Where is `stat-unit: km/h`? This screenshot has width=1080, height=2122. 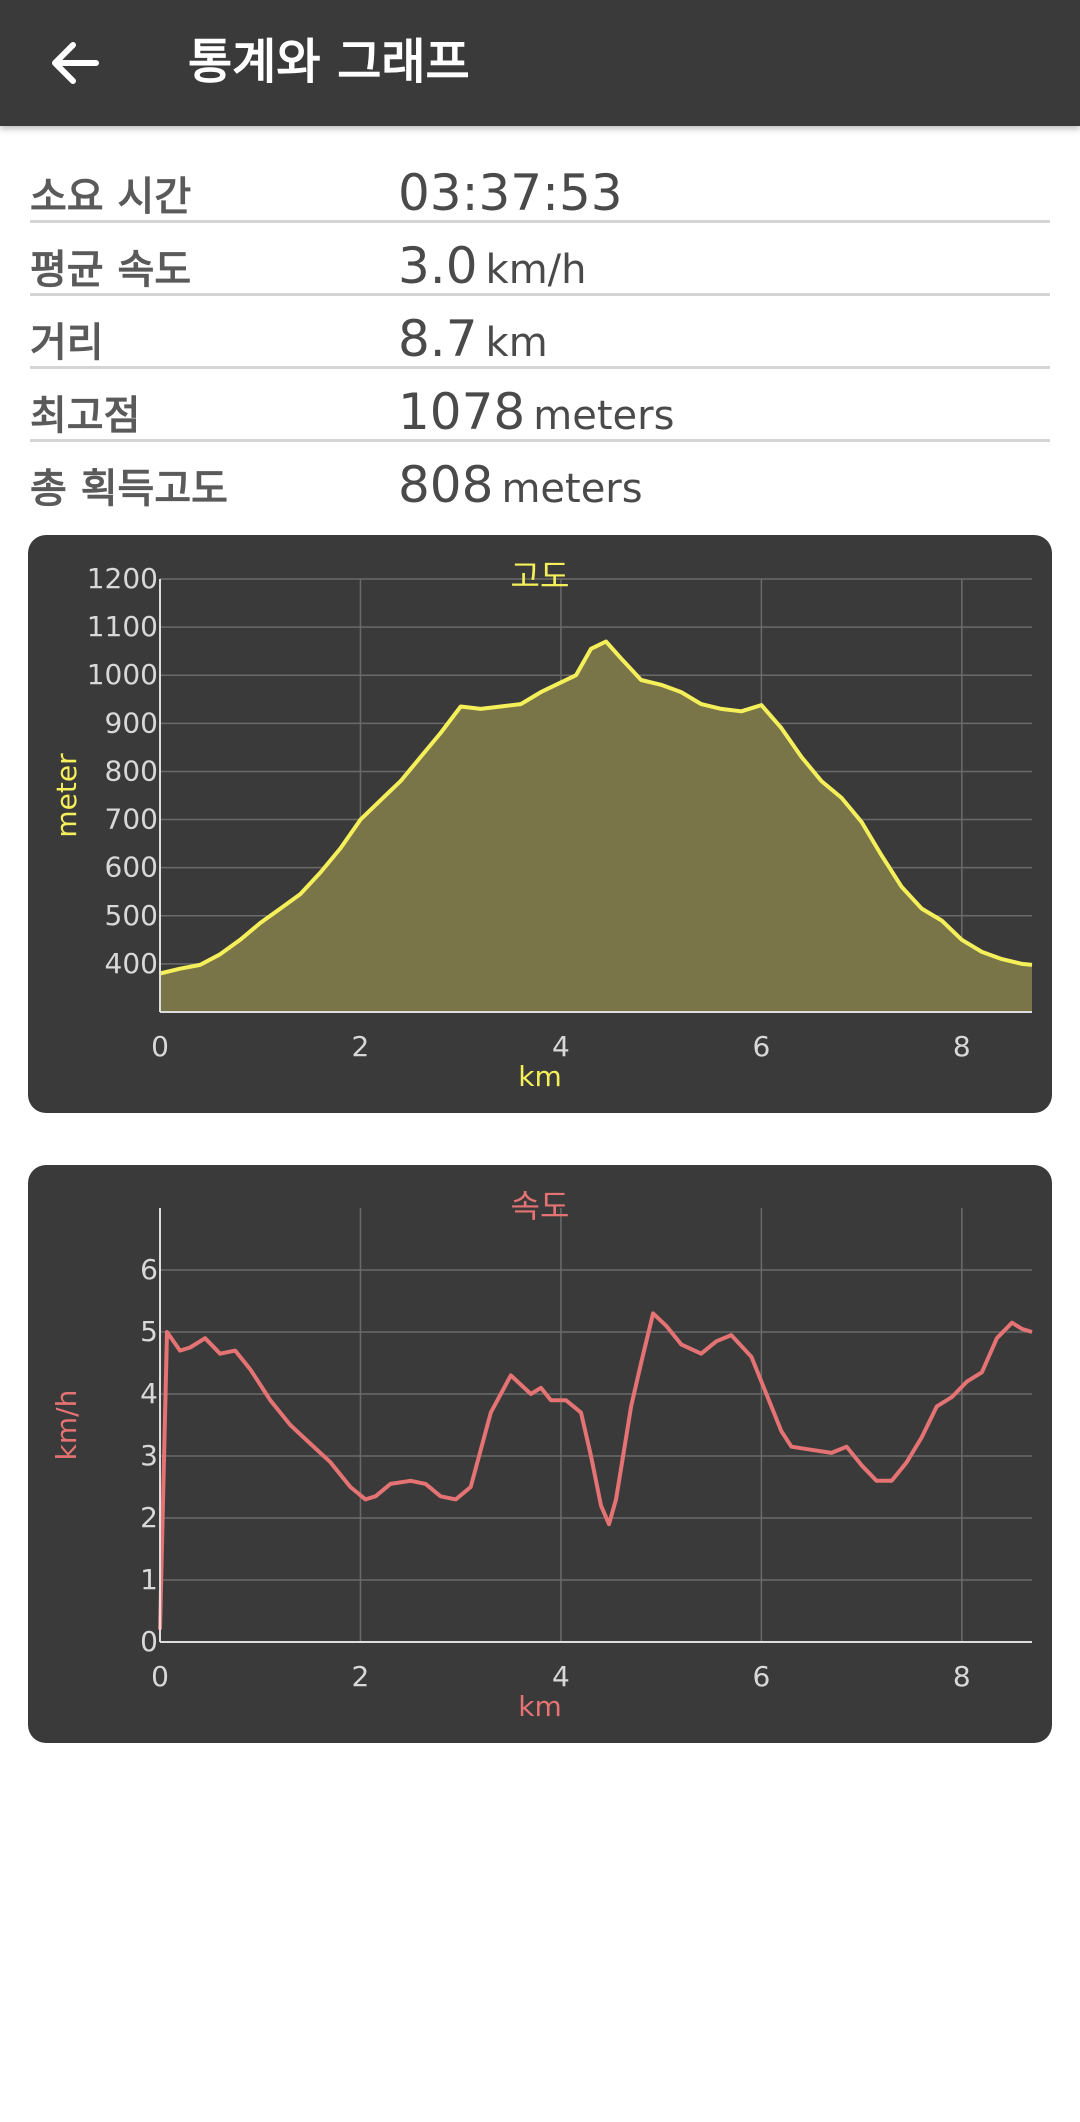
stat-unit: km/h is located at coordinates (536, 270).